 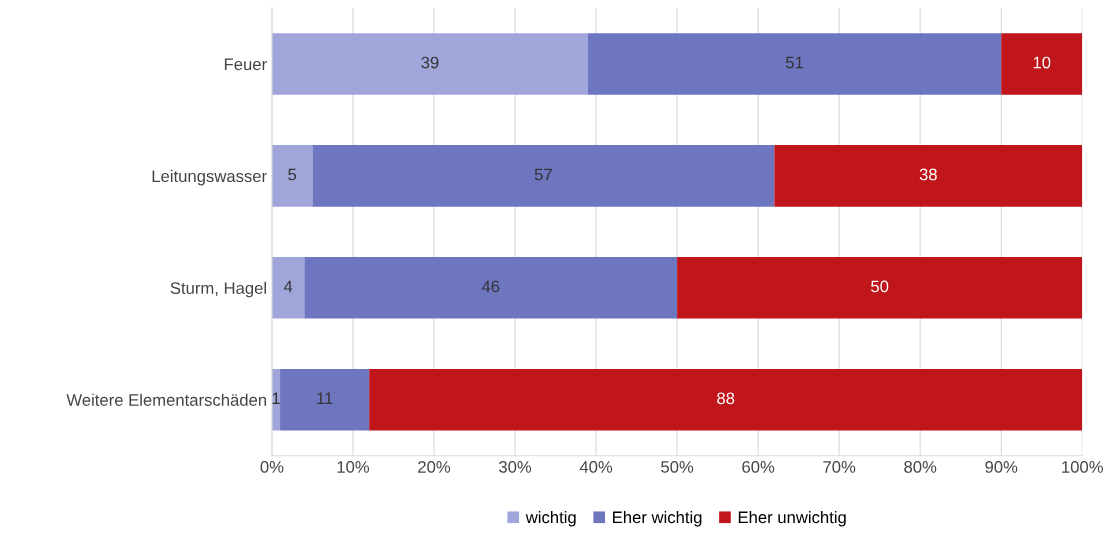 What do you see at coordinates (353, 467) in the screenshot?
I see `x-tick-label: 10%` at bounding box center [353, 467].